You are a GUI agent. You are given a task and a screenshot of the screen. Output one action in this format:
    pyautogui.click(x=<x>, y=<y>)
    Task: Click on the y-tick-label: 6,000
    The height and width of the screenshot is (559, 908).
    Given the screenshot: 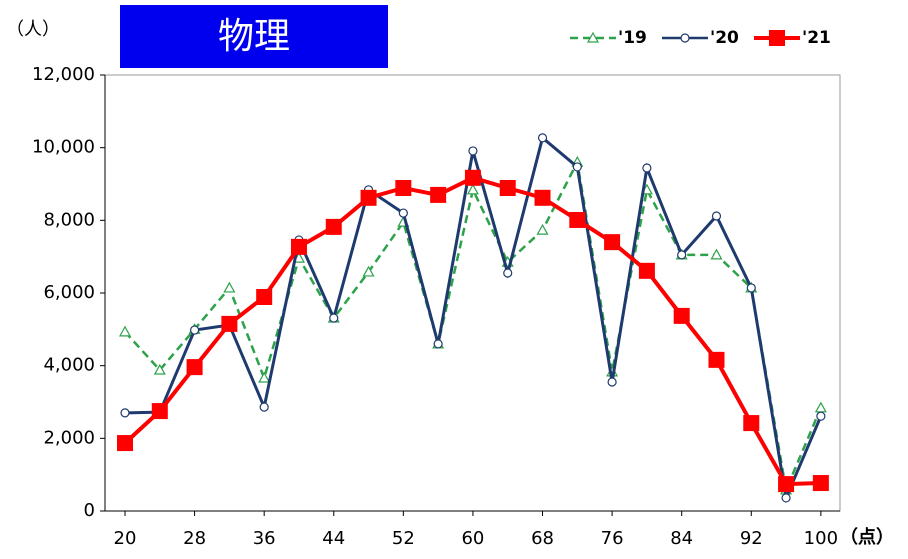 What is the action you would take?
    pyautogui.click(x=69, y=292)
    